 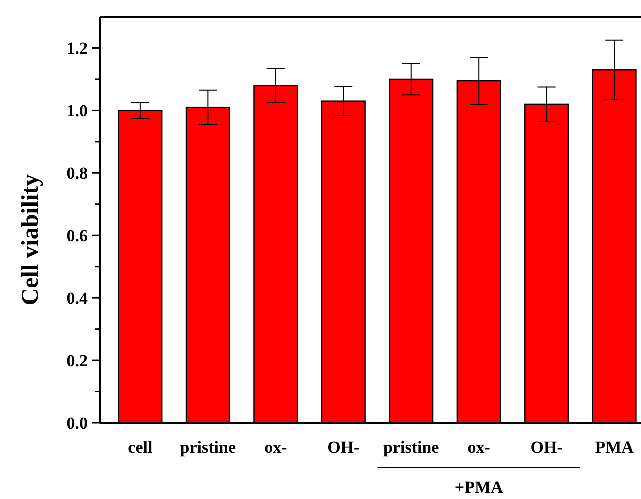 What do you see at coordinates (77, 111) in the screenshot?
I see `y-tick-label: 1.0` at bounding box center [77, 111].